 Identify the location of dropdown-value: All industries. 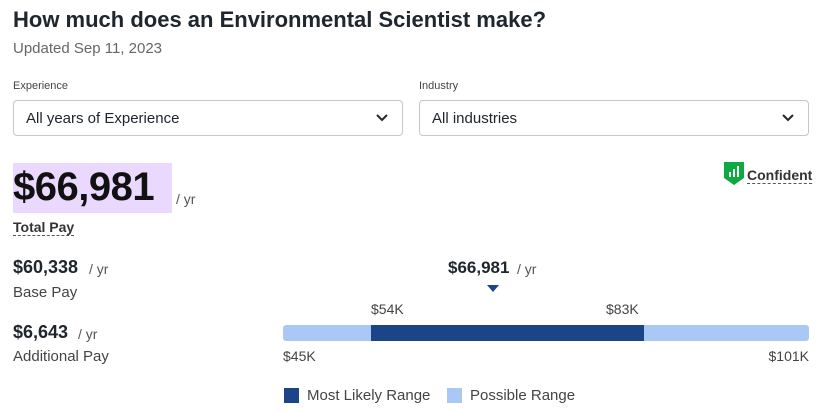
(475, 118).